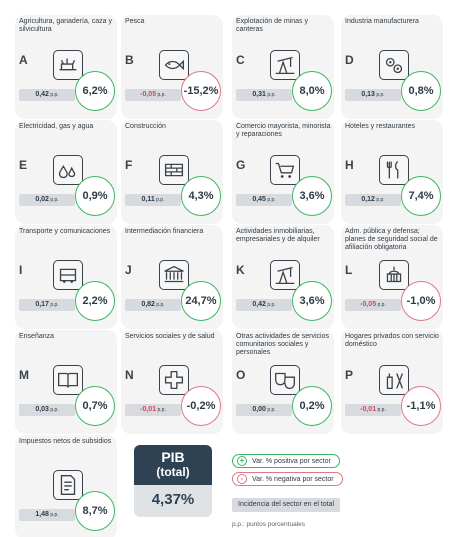 This screenshot has width=464, height=537. What do you see at coordinates (23, 165) in the screenshot?
I see `sector-code: E` at bounding box center [23, 165].